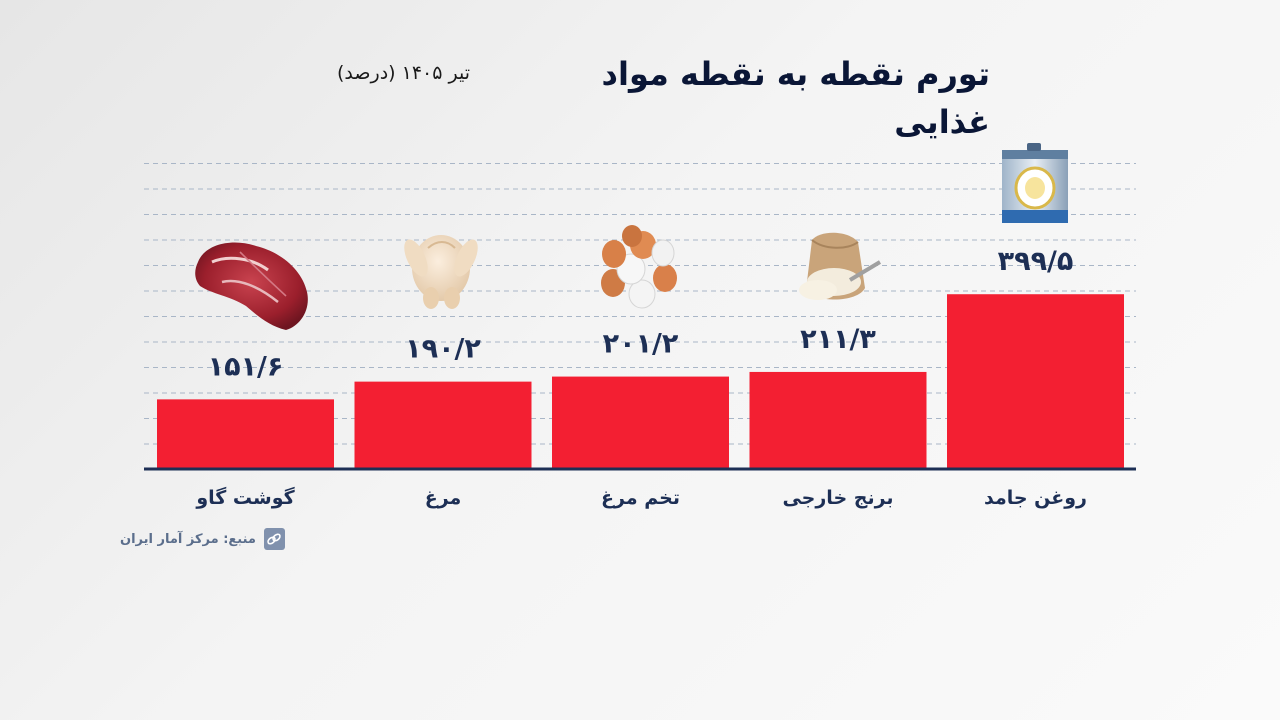  What do you see at coordinates (246, 366) in the screenshot?
I see `value-label: ۱۵۱/۶` at bounding box center [246, 366].